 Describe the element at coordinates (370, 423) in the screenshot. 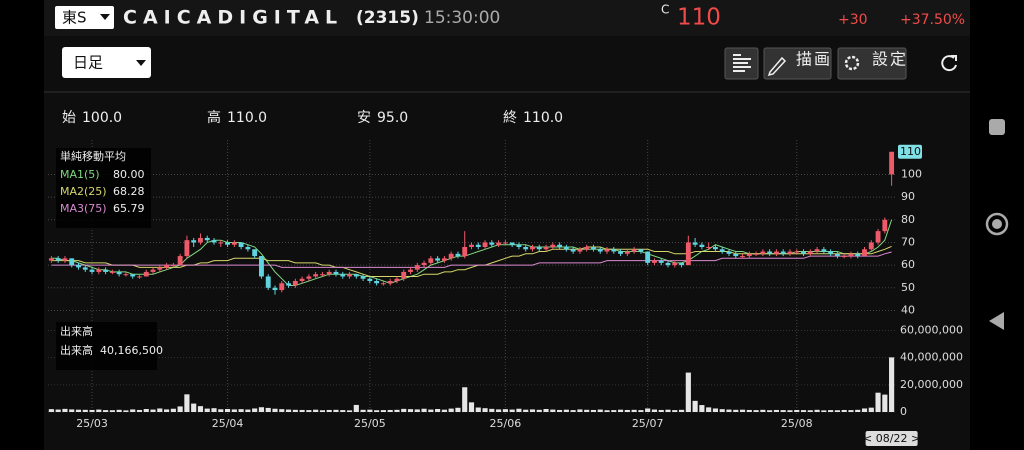

I see `x-tick-label: 25/05` at that location.